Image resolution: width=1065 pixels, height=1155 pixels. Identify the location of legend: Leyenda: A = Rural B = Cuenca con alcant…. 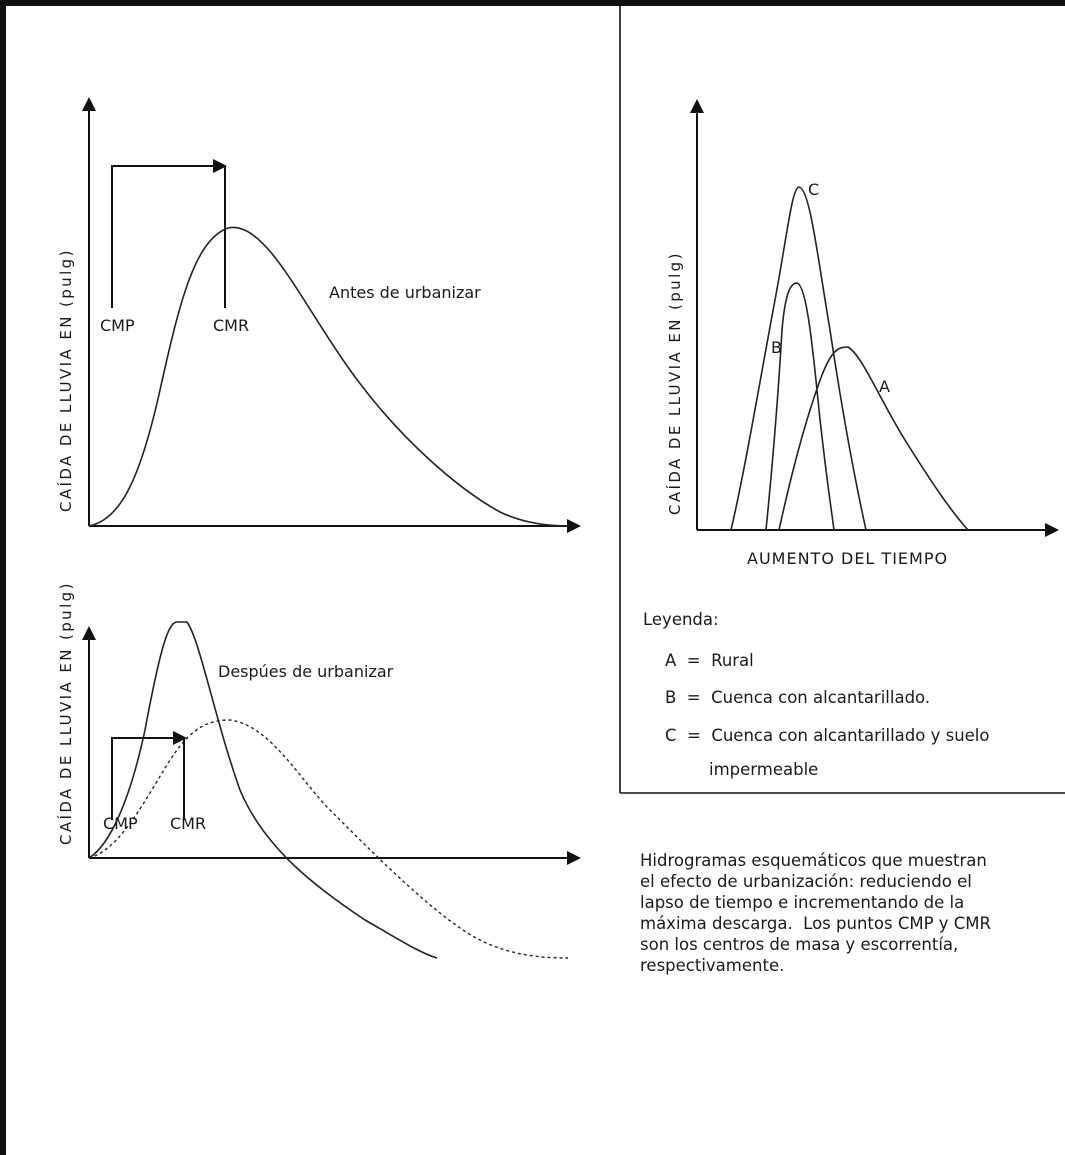
(816, 694).